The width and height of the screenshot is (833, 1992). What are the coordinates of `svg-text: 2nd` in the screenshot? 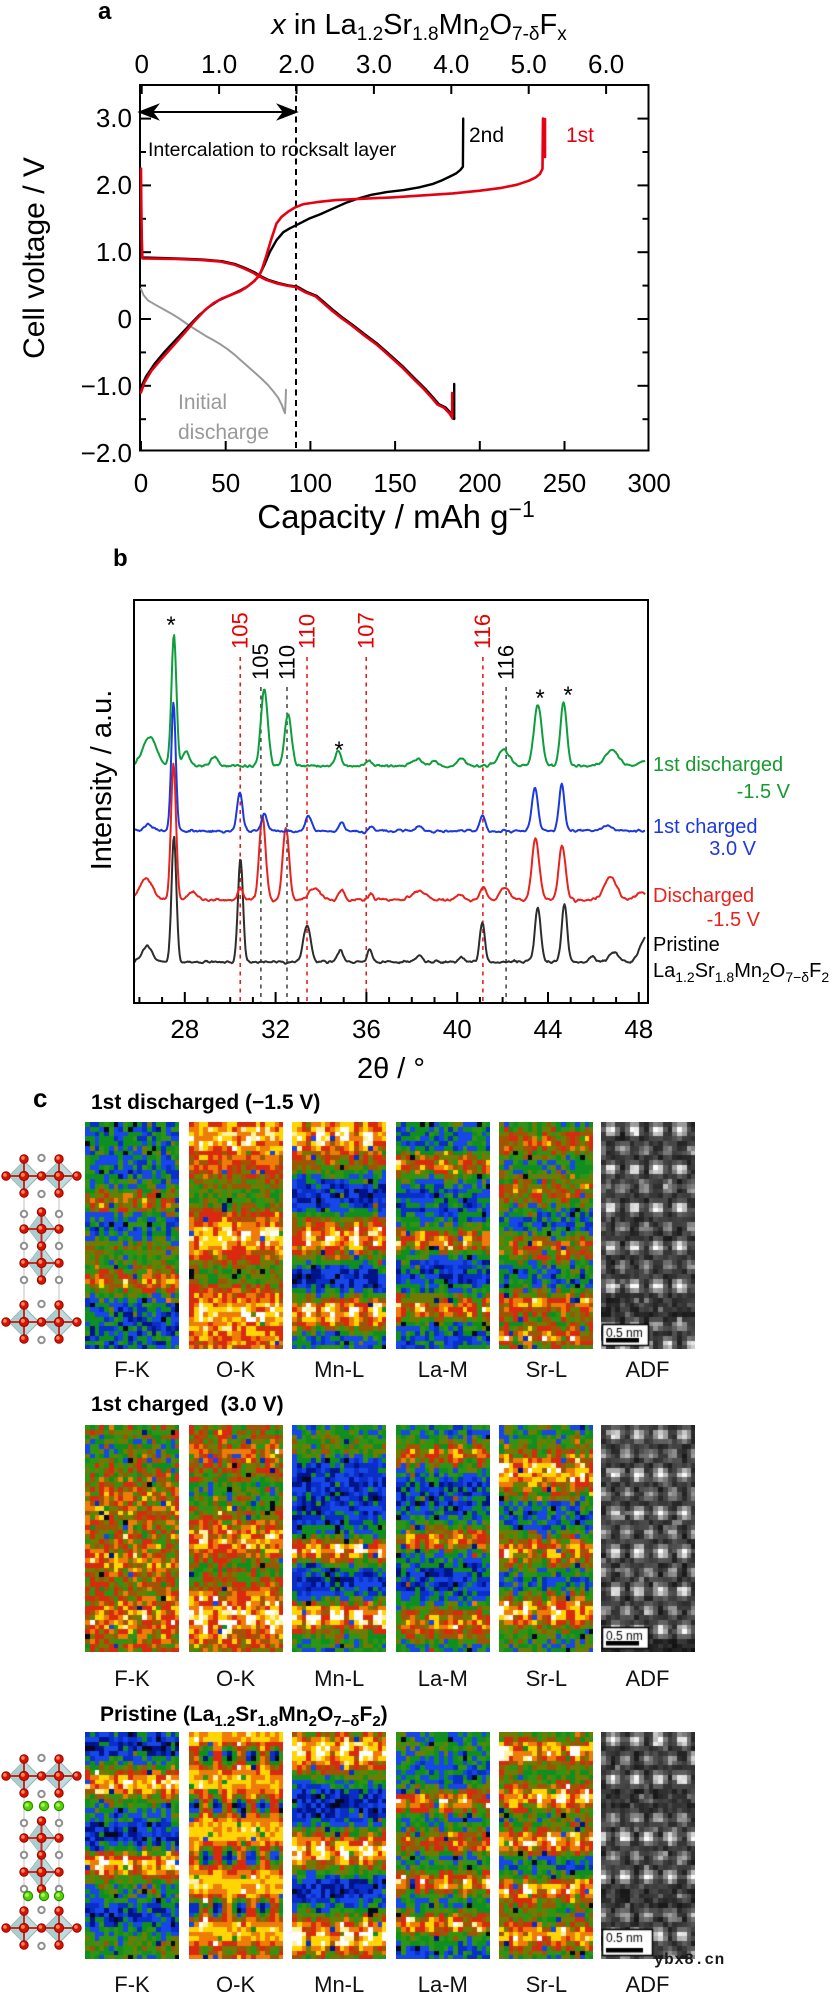 It's located at (486, 135).